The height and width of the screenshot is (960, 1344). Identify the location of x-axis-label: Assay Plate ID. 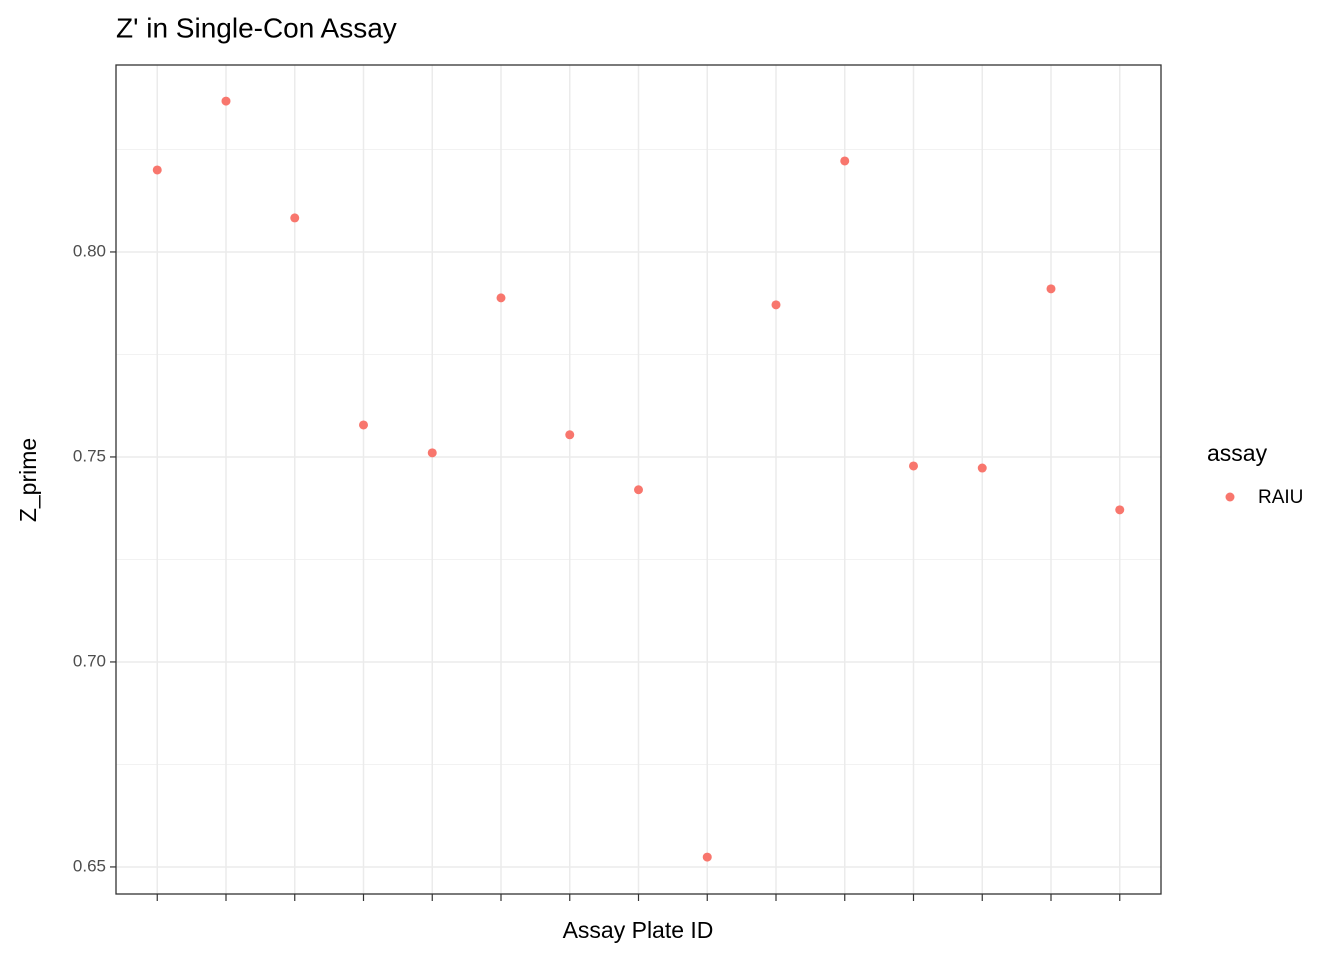
(638, 930).